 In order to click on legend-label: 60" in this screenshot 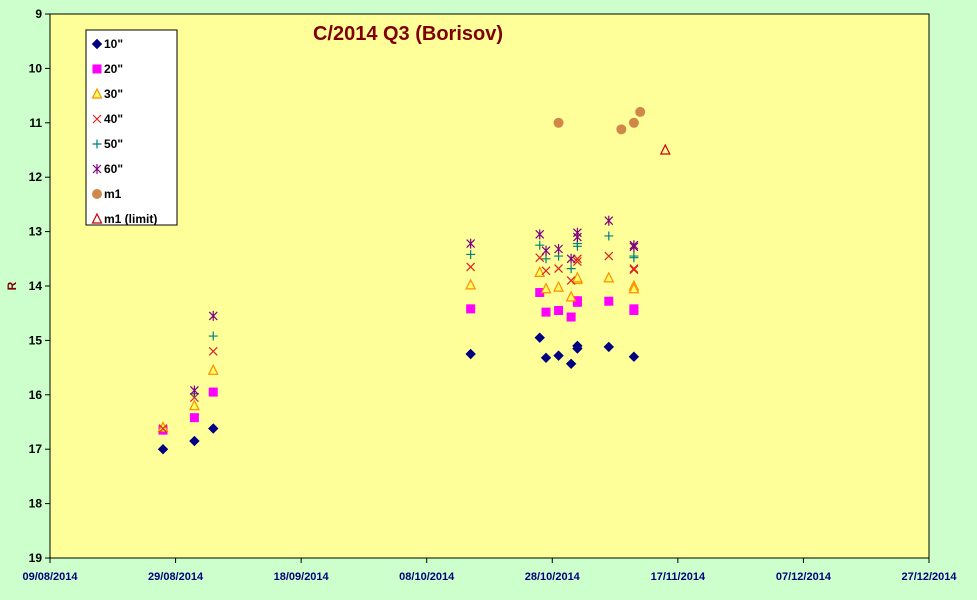, I will do `click(113, 169)`.